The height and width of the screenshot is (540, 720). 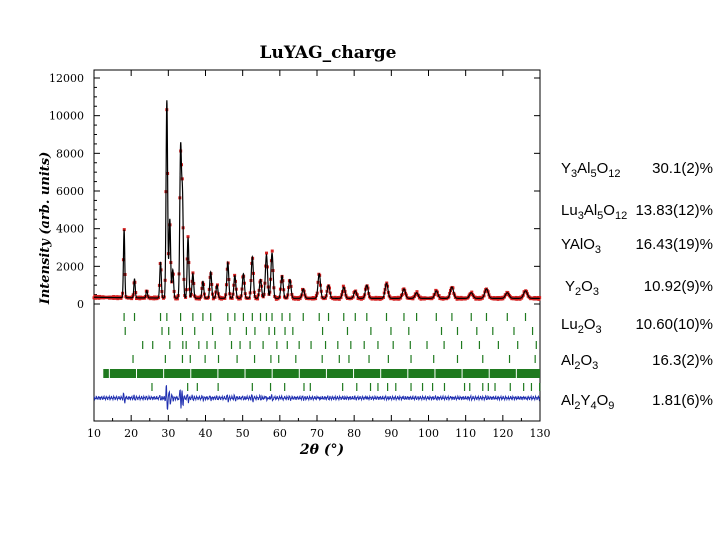 What do you see at coordinates (674, 324) in the screenshot?
I see `phase-fraction: 10.60(10)%` at bounding box center [674, 324].